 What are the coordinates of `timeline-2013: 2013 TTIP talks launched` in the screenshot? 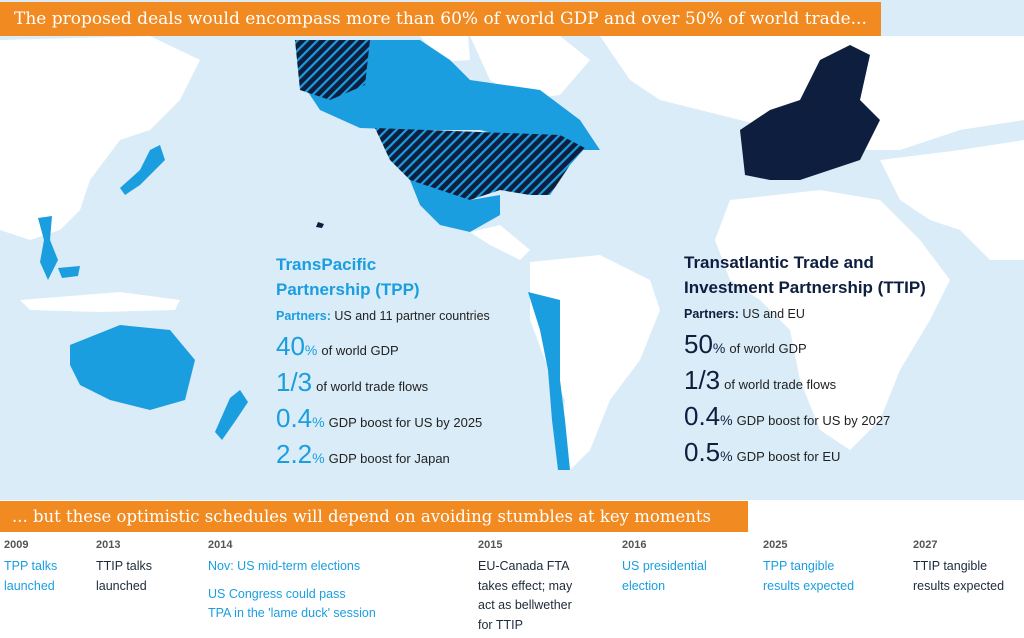 It's located at (124, 566).